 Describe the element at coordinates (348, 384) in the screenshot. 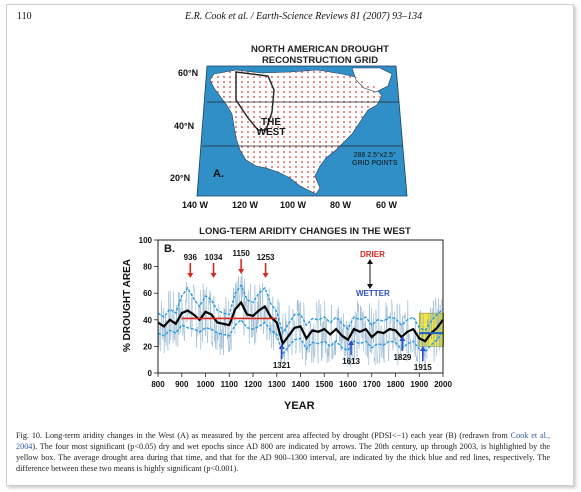

I see `x-tick-label: 1600` at that location.